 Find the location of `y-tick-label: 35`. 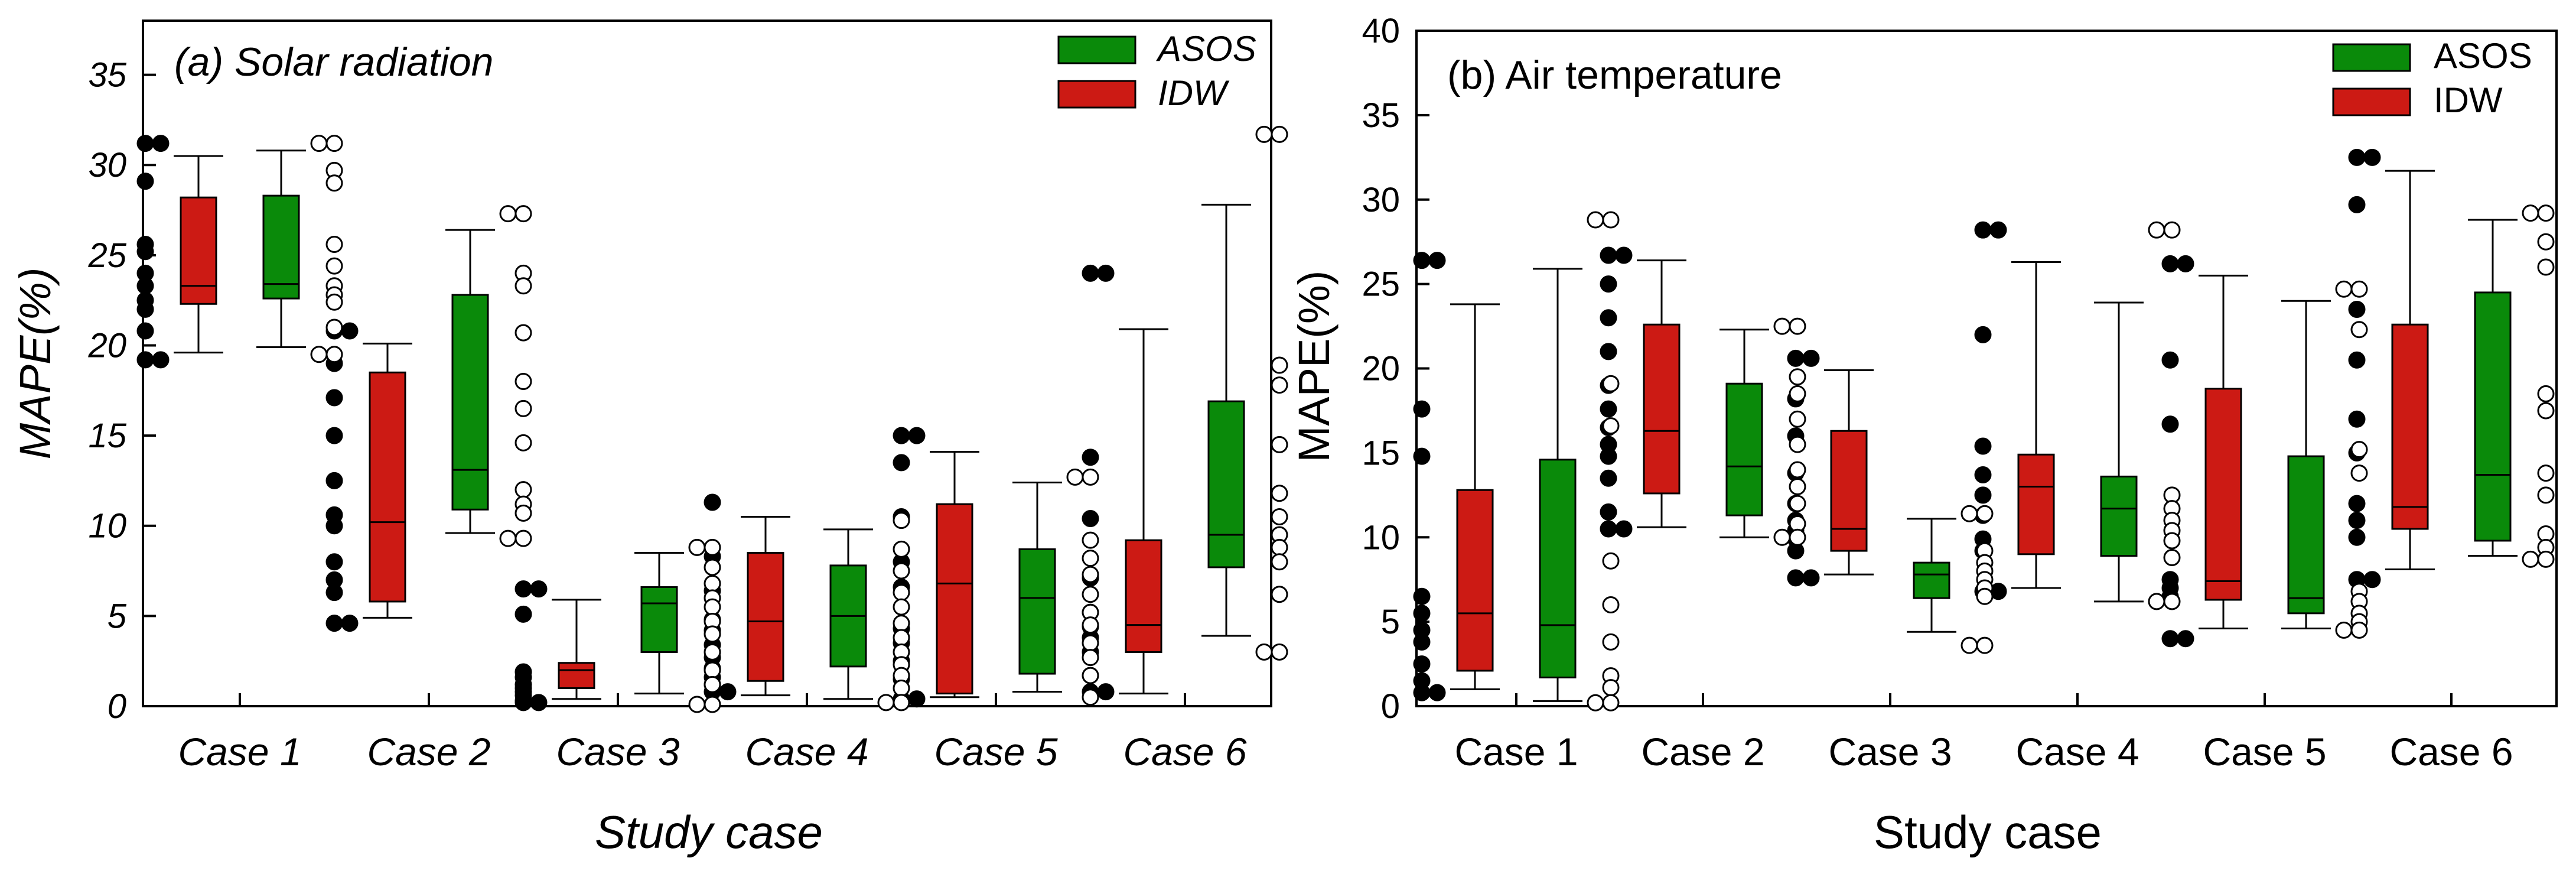

y-tick-label: 35 is located at coordinates (107, 75).